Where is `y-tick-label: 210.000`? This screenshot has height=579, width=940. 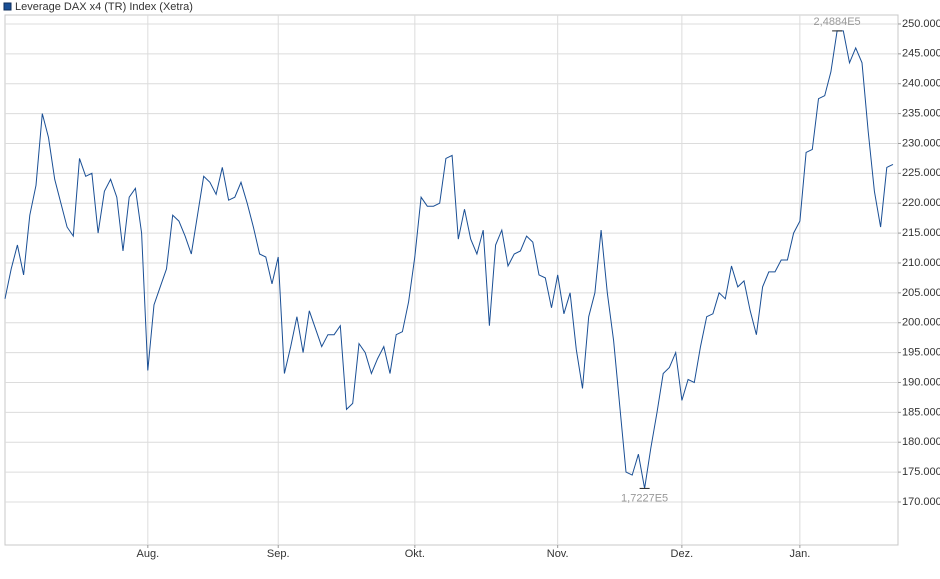
y-tick-label: 210.000 is located at coordinates (921, 263).